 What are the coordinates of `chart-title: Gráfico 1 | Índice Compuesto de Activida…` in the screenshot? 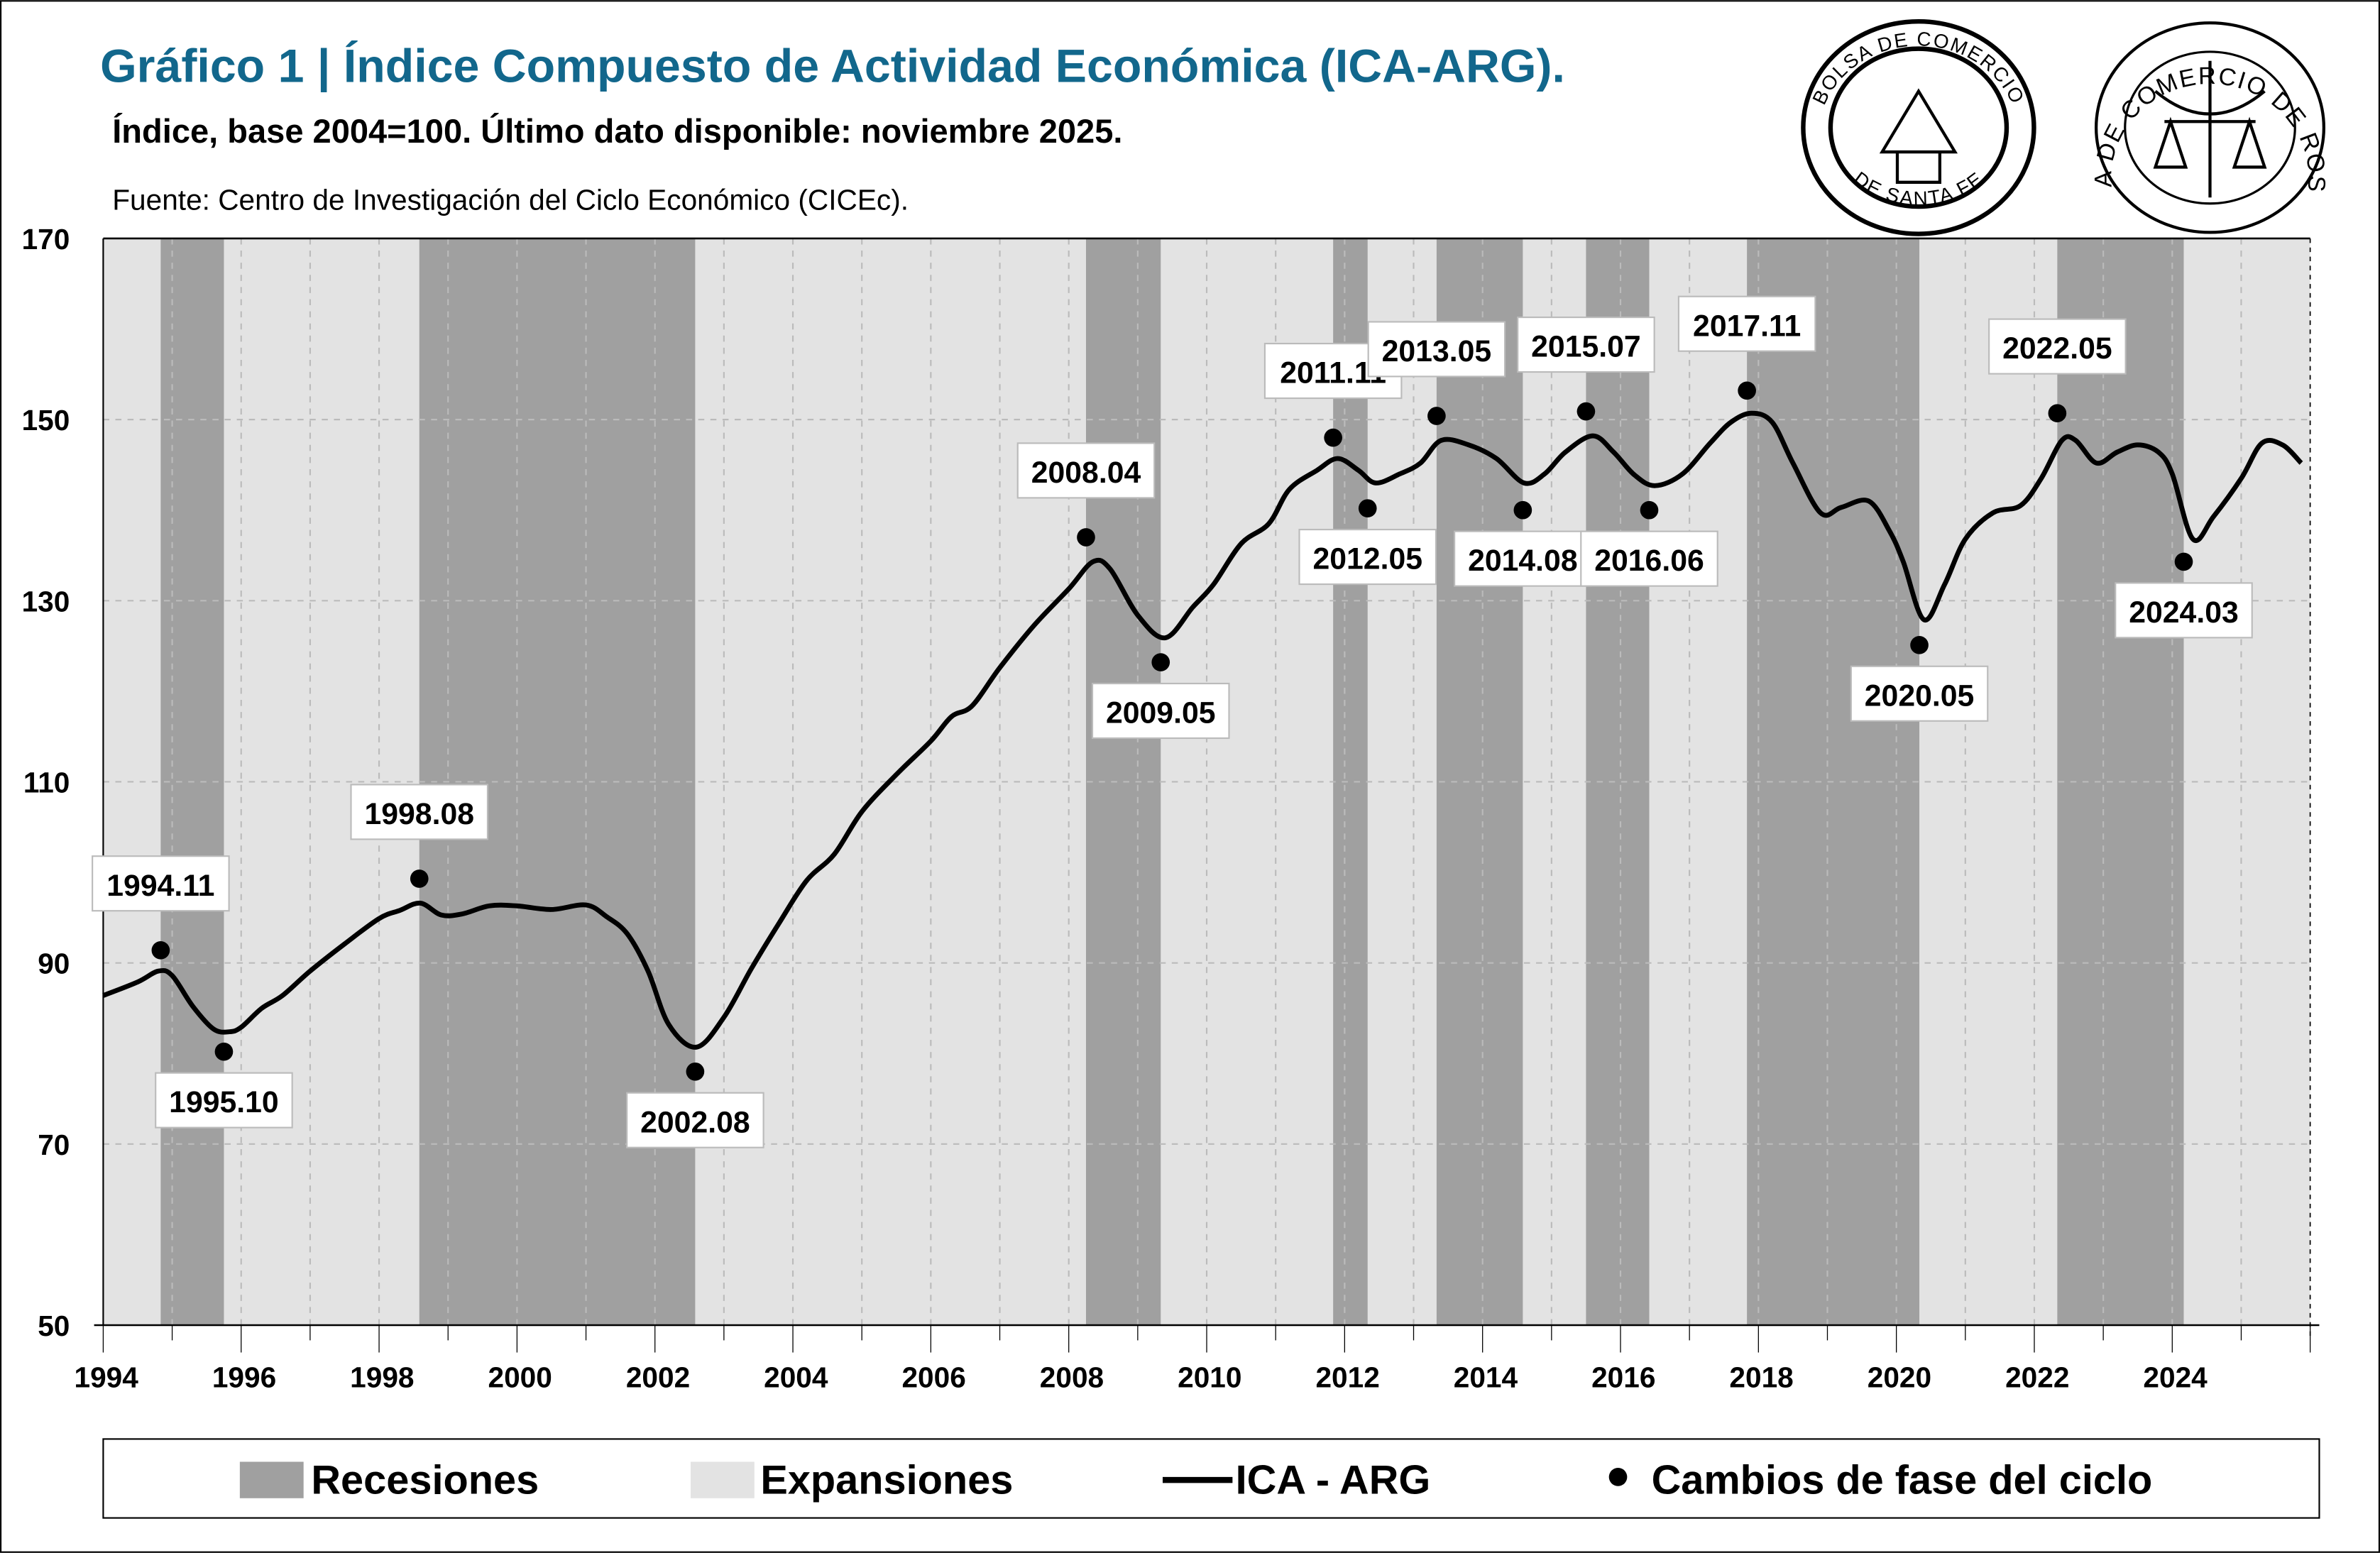 It's located at (832, 67).